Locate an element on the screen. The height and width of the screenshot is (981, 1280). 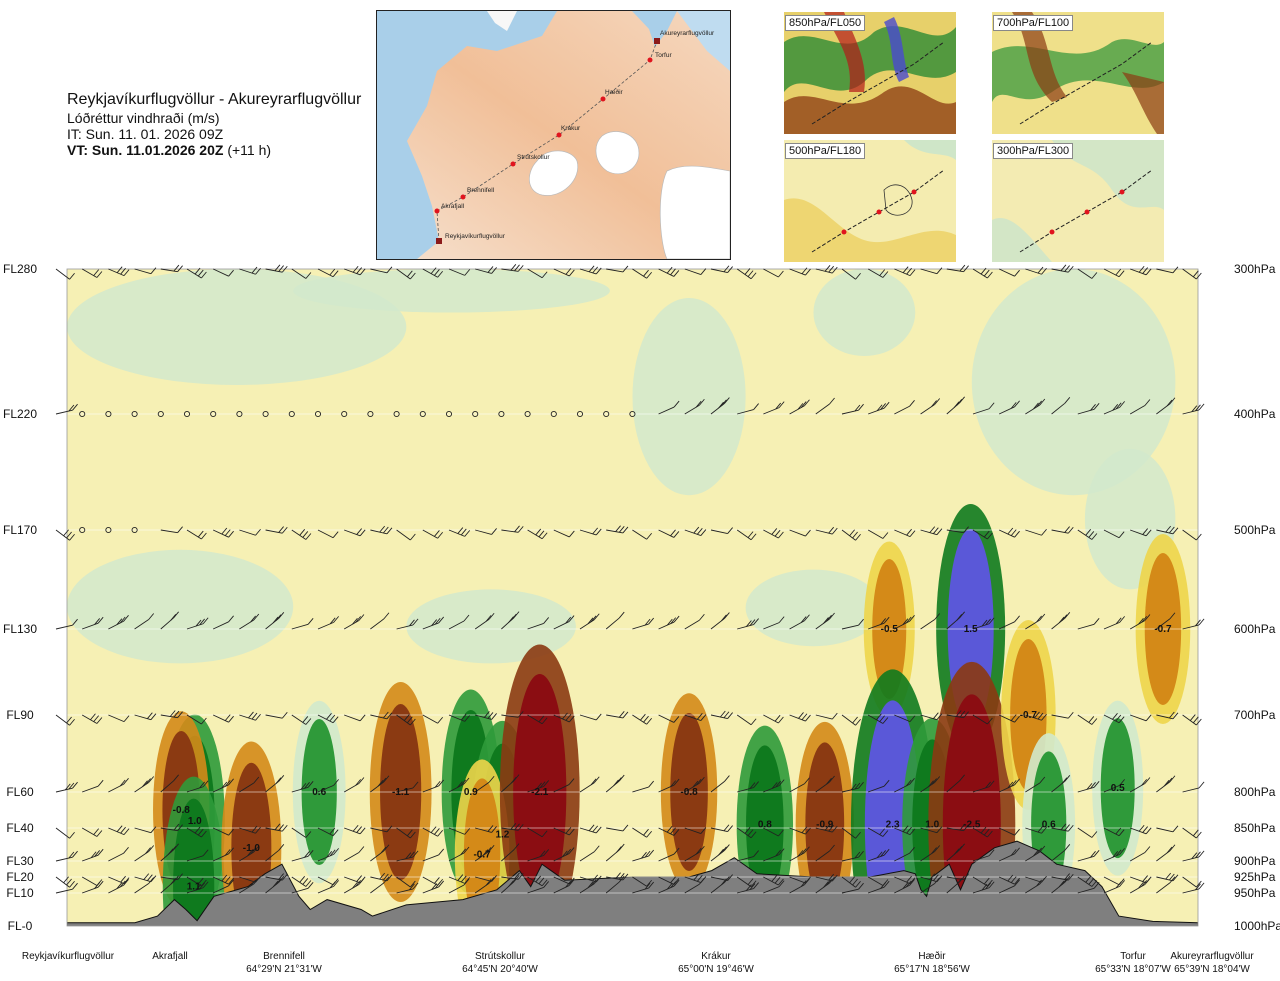
thumbnail-label: 700hPa/FL100 is located at coordinates (1033, 23).